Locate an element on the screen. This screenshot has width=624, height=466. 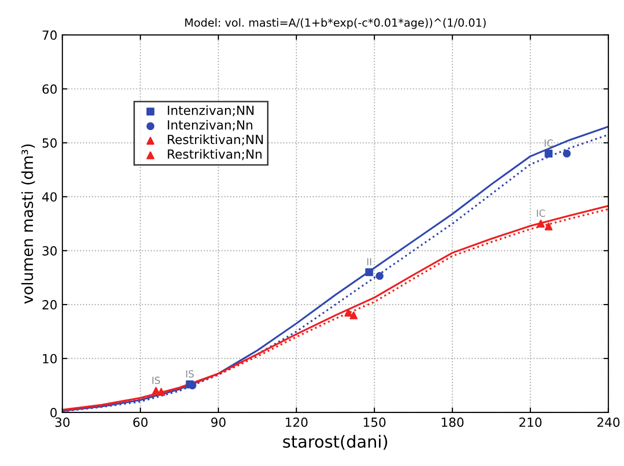
y-axis-title: volumen masti (dm³) is located at coordinates (28, 224).